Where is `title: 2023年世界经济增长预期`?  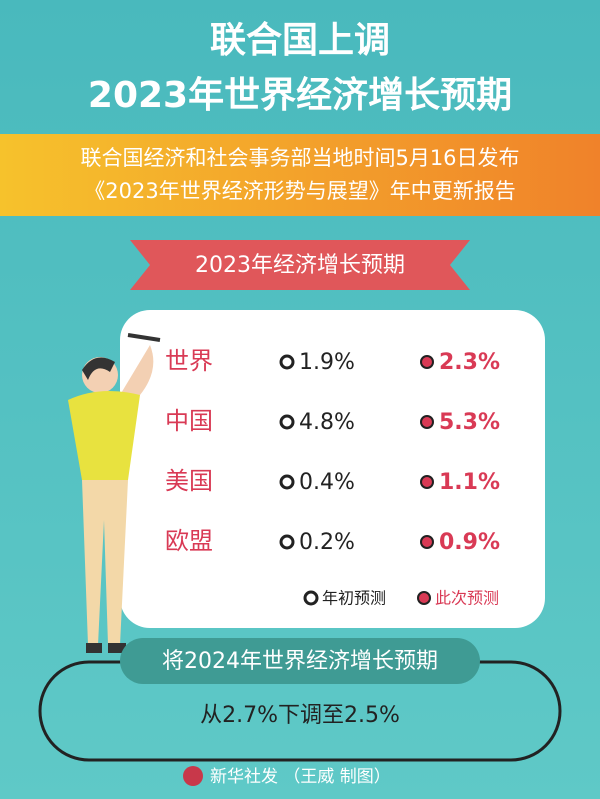
title: 2023年世界经济增长预期 is located at coordinates (300, 95).